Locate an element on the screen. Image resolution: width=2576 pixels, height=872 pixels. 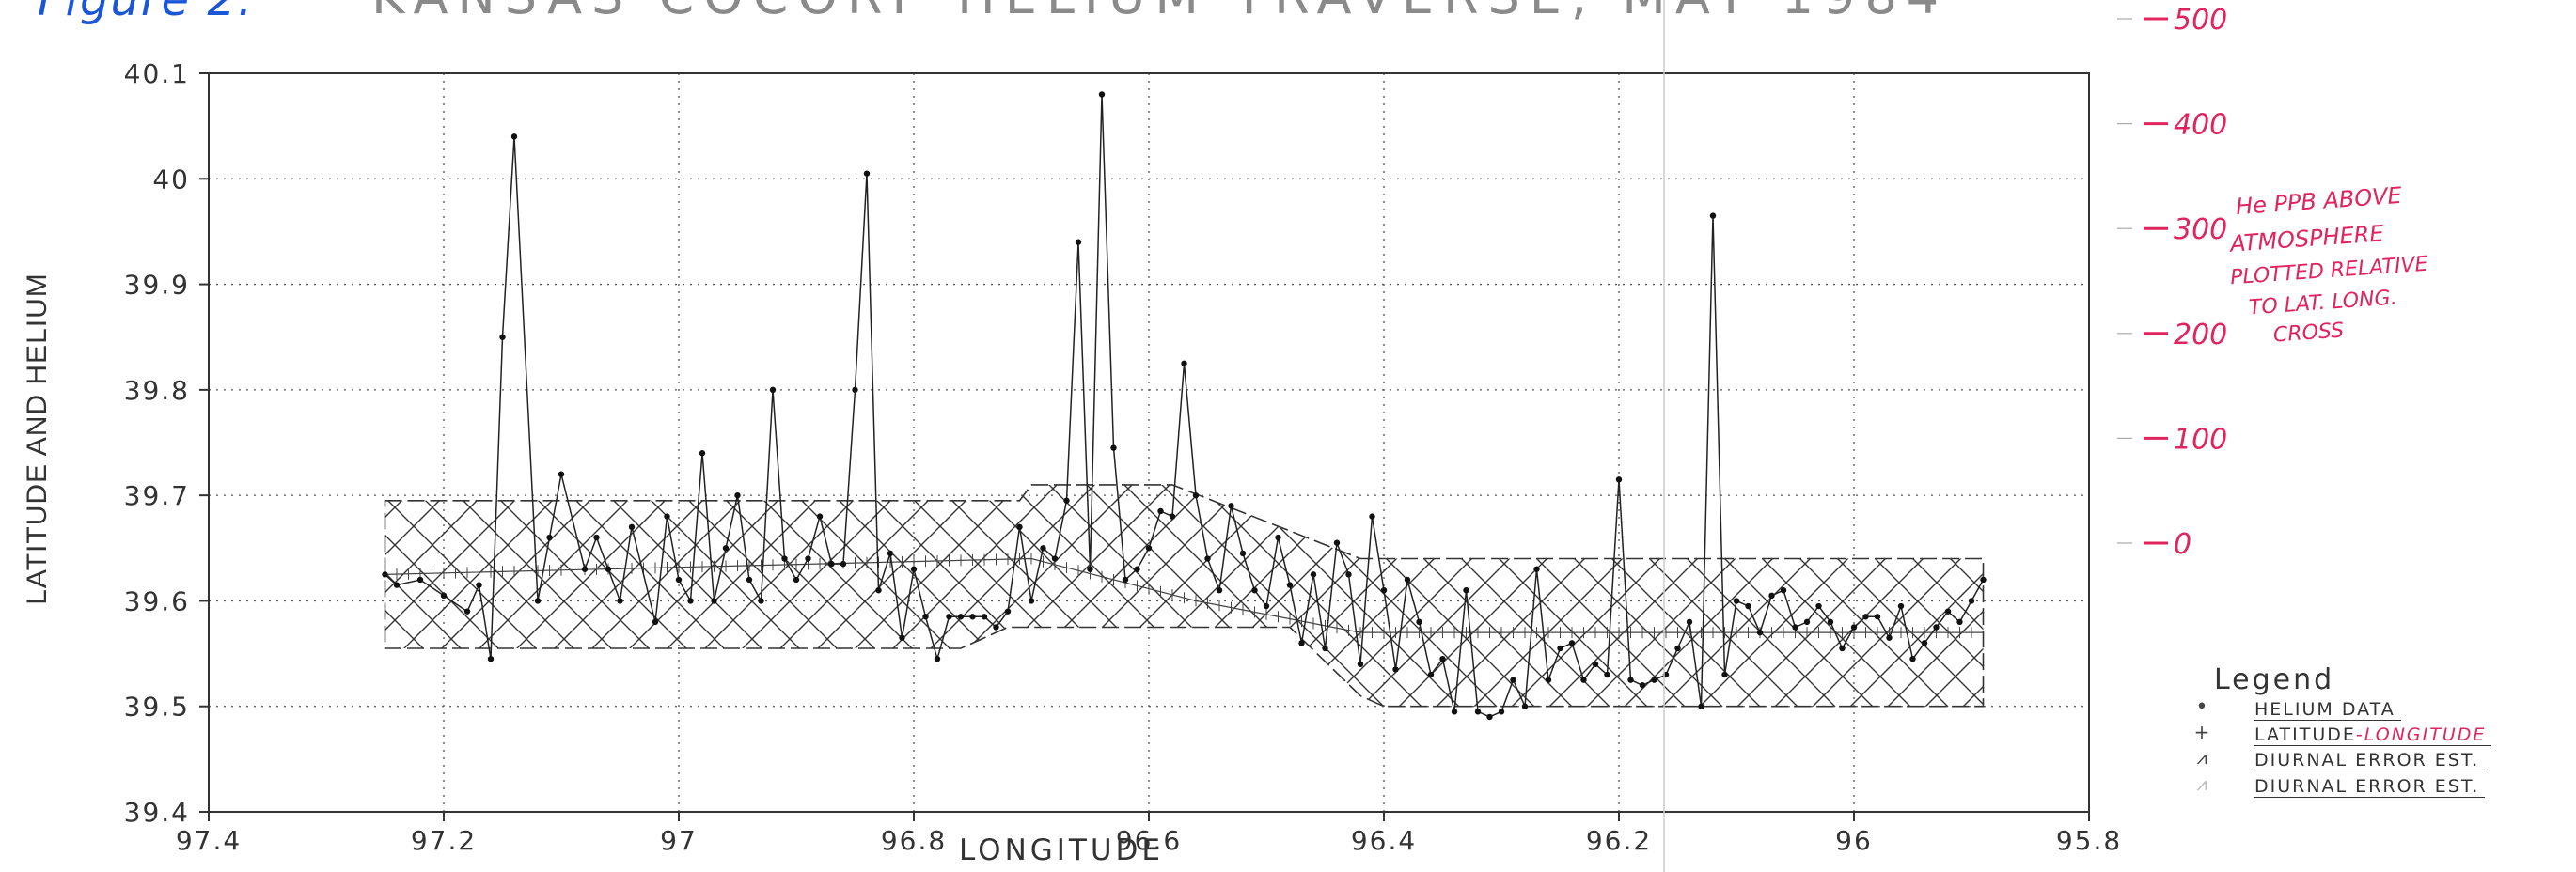
legend-symbol: + is located at coordinates (2202, 732).